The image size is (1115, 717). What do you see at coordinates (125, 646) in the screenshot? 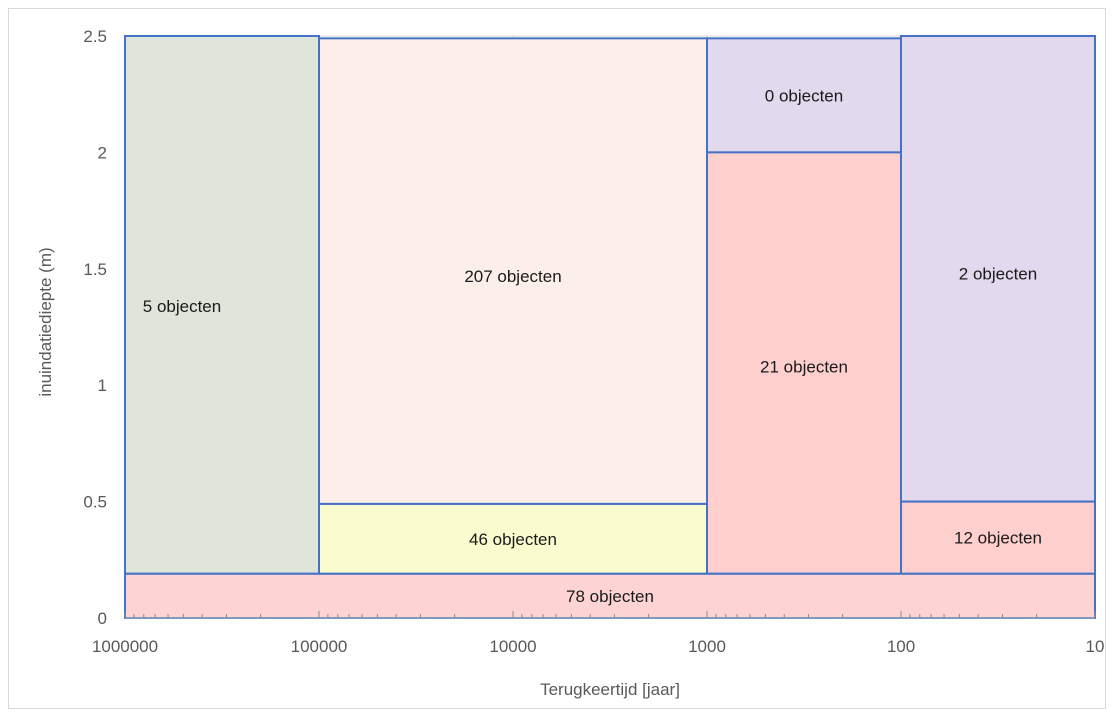
I see `x-tick-label: 1000000` at bounding box center [125, 646].